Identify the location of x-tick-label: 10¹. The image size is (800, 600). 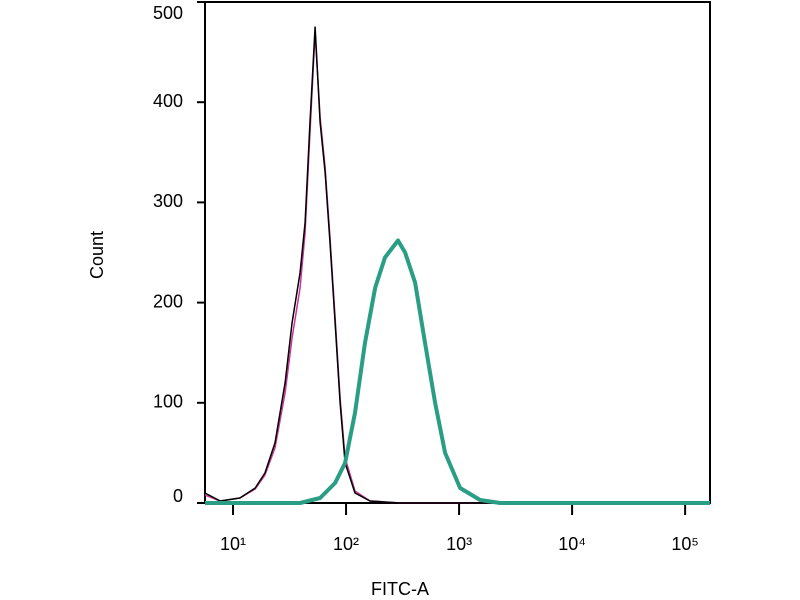
(233, 544).